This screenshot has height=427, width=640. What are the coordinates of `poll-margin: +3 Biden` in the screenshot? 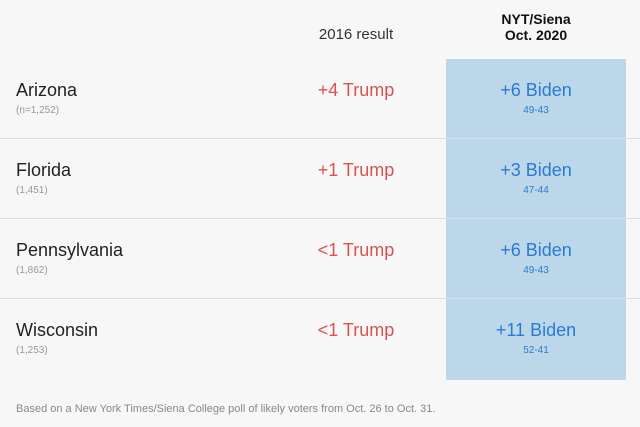 It's located at (536, 170).